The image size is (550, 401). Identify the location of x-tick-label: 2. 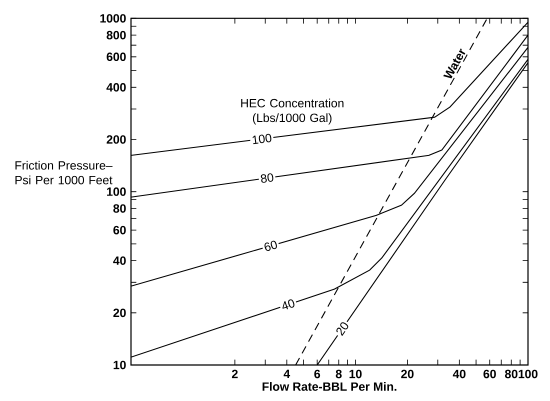
(235, 374).